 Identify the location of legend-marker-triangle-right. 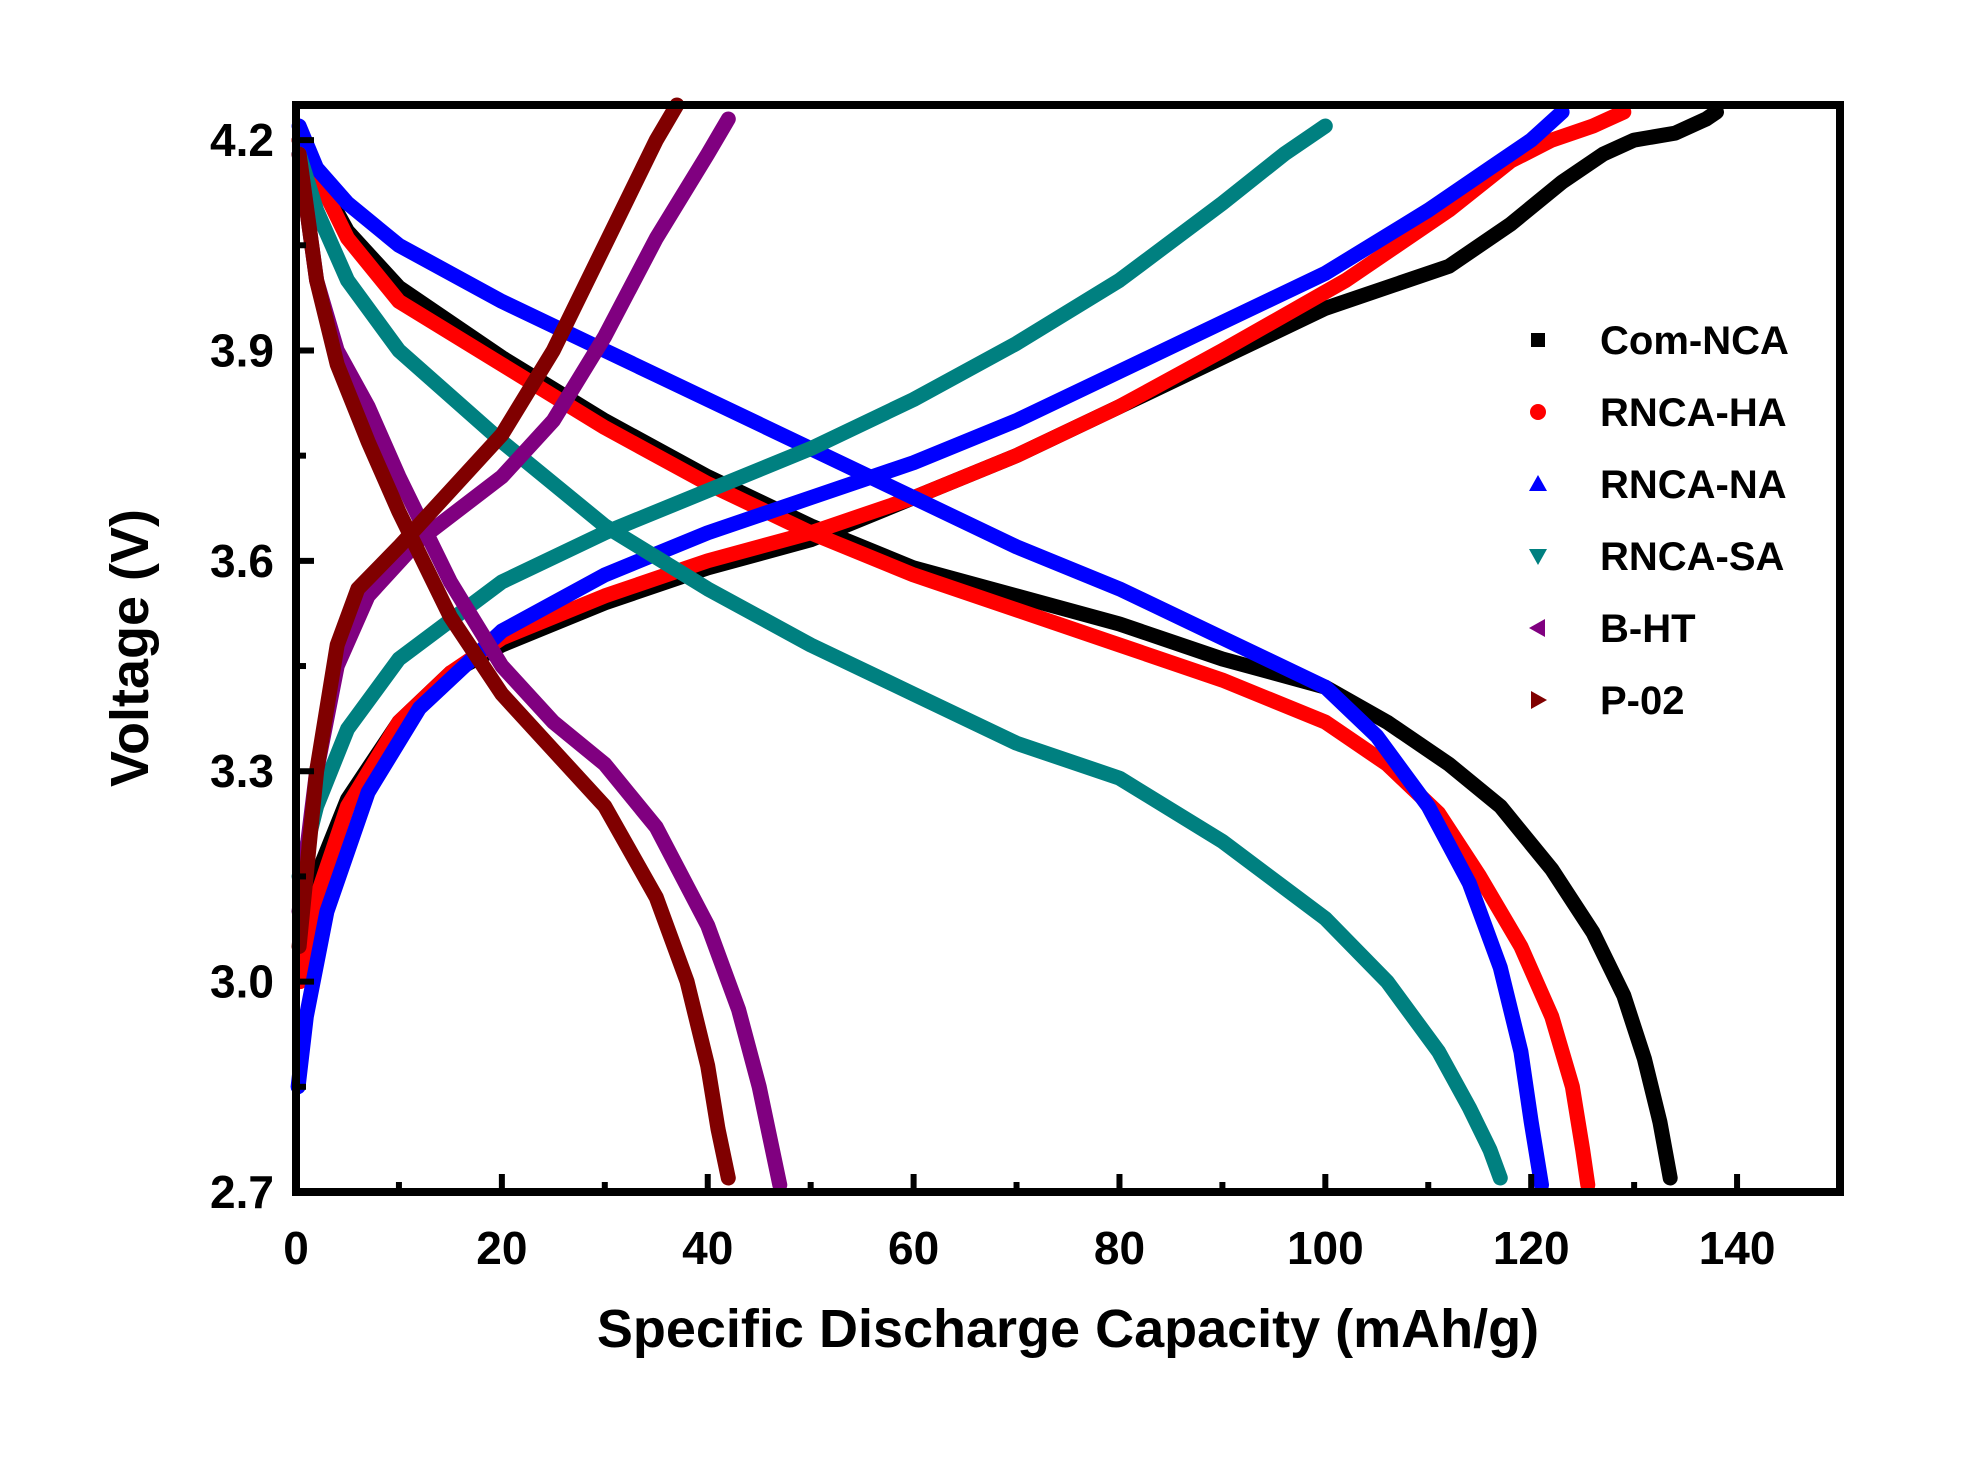
(1539, 700).